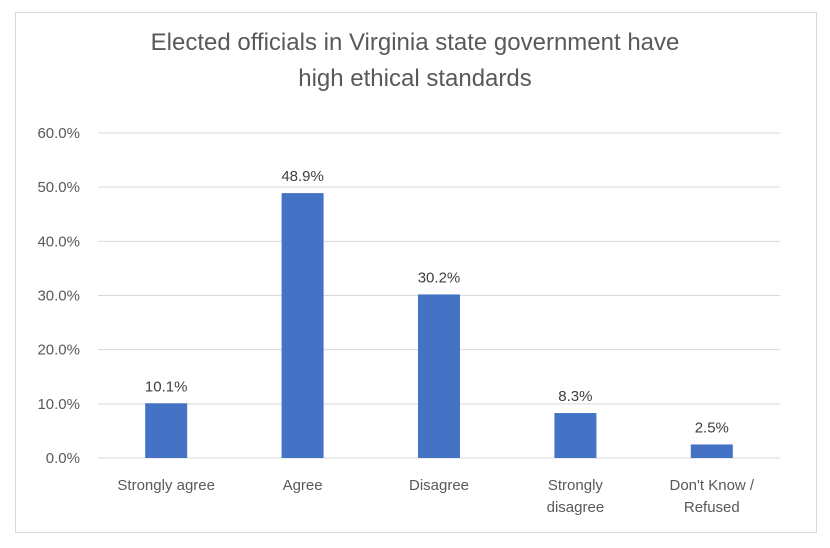  Describe the element at coordinates (303, 485) in the screenshot. I see `x-tick-label: Agree` at that location.